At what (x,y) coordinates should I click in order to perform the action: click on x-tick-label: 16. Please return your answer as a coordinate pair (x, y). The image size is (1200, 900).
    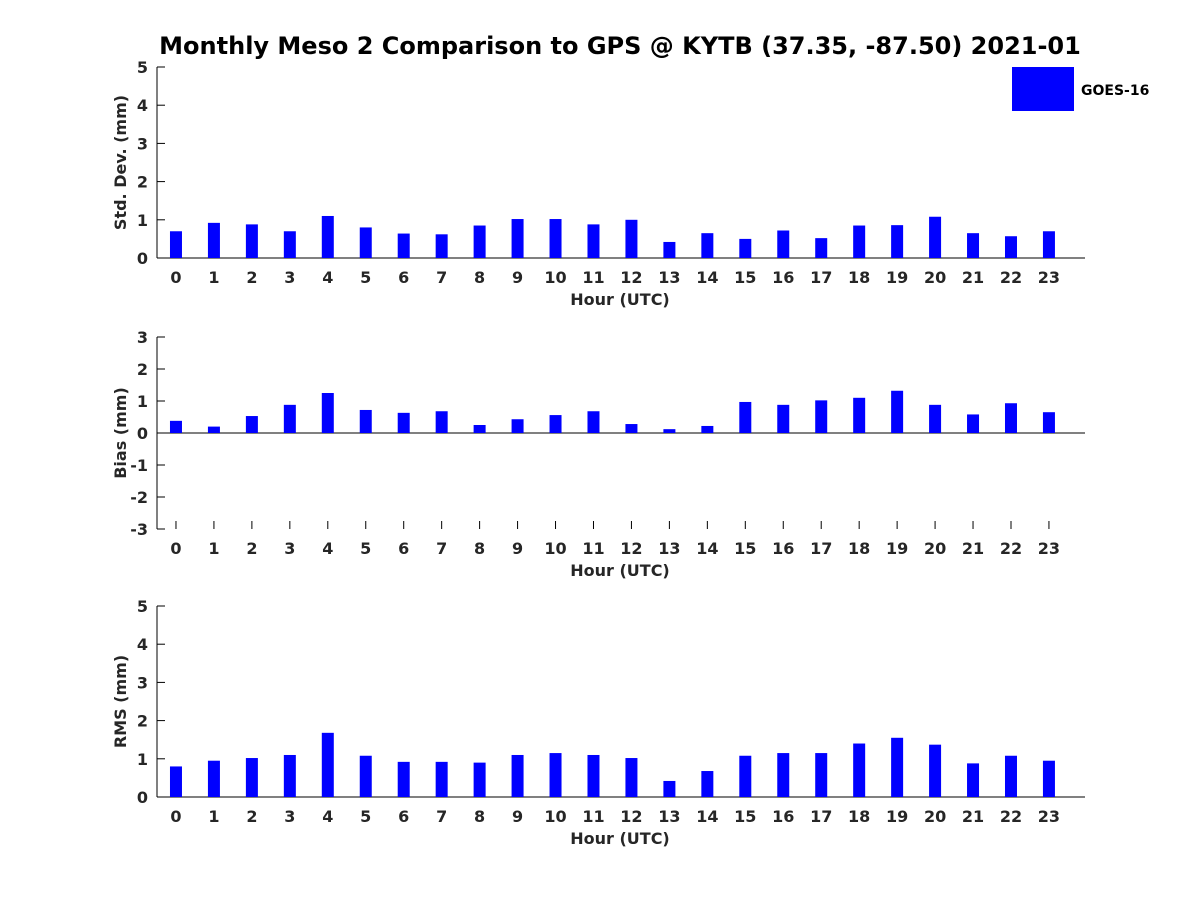
    Looking at the image, I should click on (783, 277).